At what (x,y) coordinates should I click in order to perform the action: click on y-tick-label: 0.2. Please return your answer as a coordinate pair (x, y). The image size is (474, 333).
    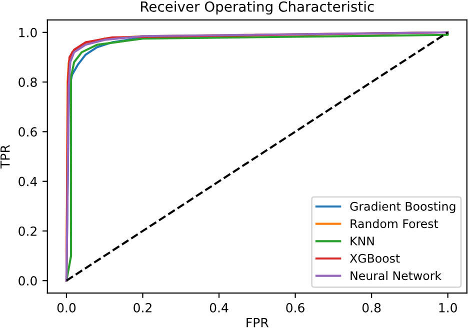
    Looking at the image, I should click on (27, 231).